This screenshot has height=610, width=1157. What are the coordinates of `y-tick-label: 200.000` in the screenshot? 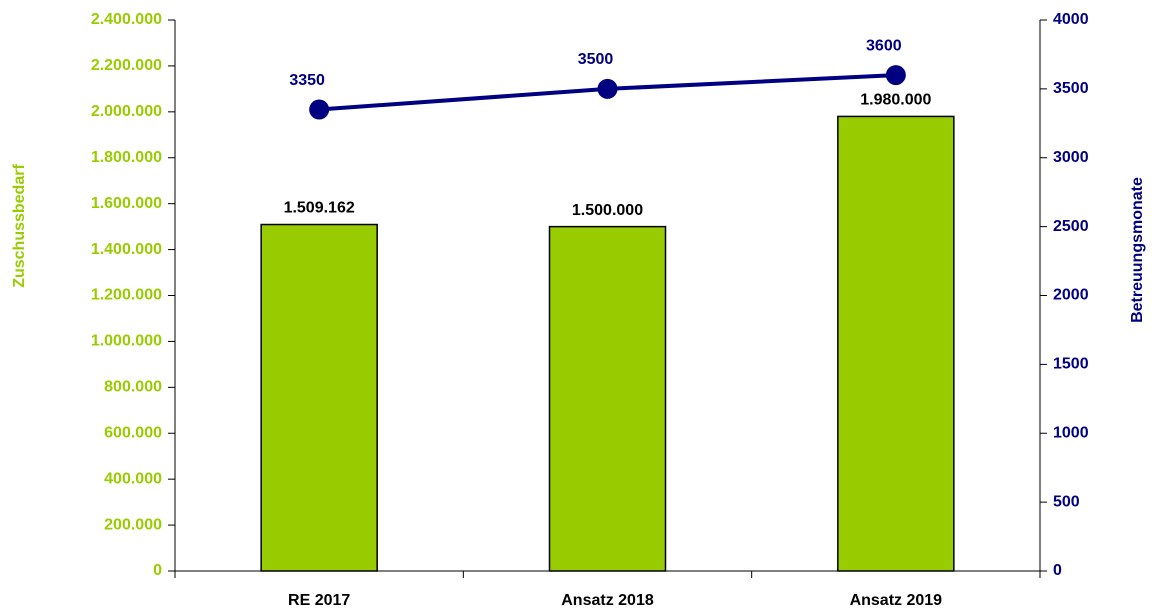 It's located at (133, 524).